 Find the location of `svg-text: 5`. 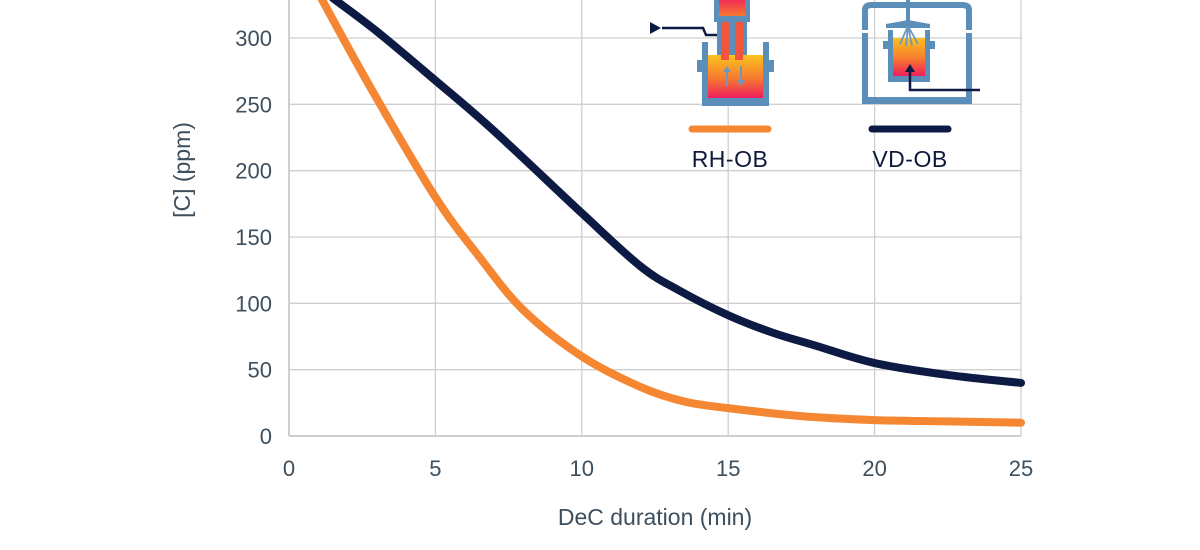

svg-text: 5 is located at coordinates (435, 468).